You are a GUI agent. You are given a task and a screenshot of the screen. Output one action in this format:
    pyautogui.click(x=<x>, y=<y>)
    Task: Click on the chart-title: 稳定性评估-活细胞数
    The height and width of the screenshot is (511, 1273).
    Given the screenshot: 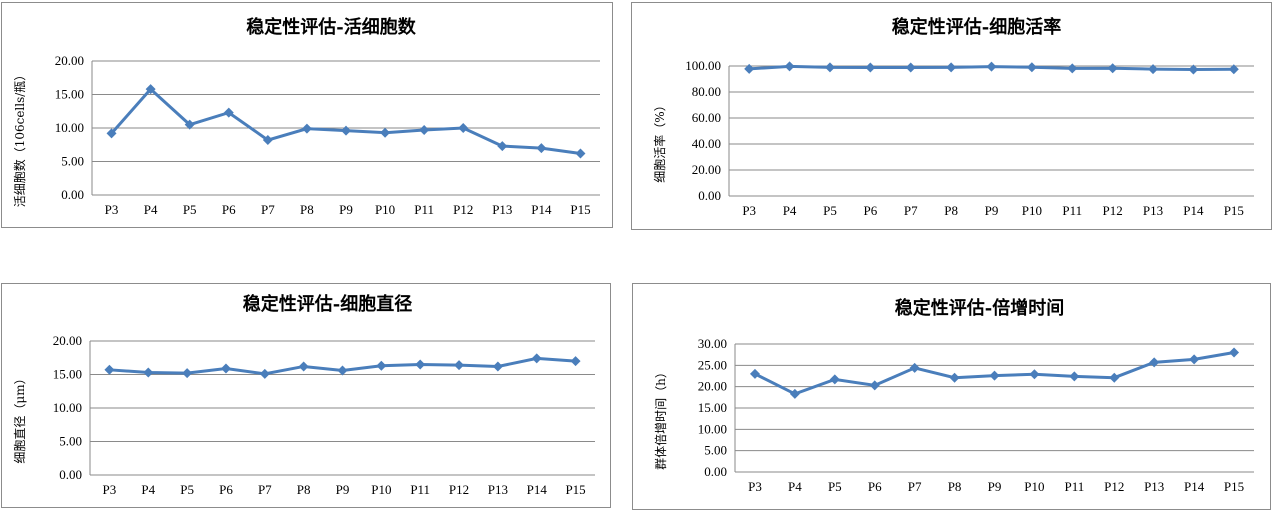 What is the action you would take?
    pyautogui.click(x=331, y=27)
    